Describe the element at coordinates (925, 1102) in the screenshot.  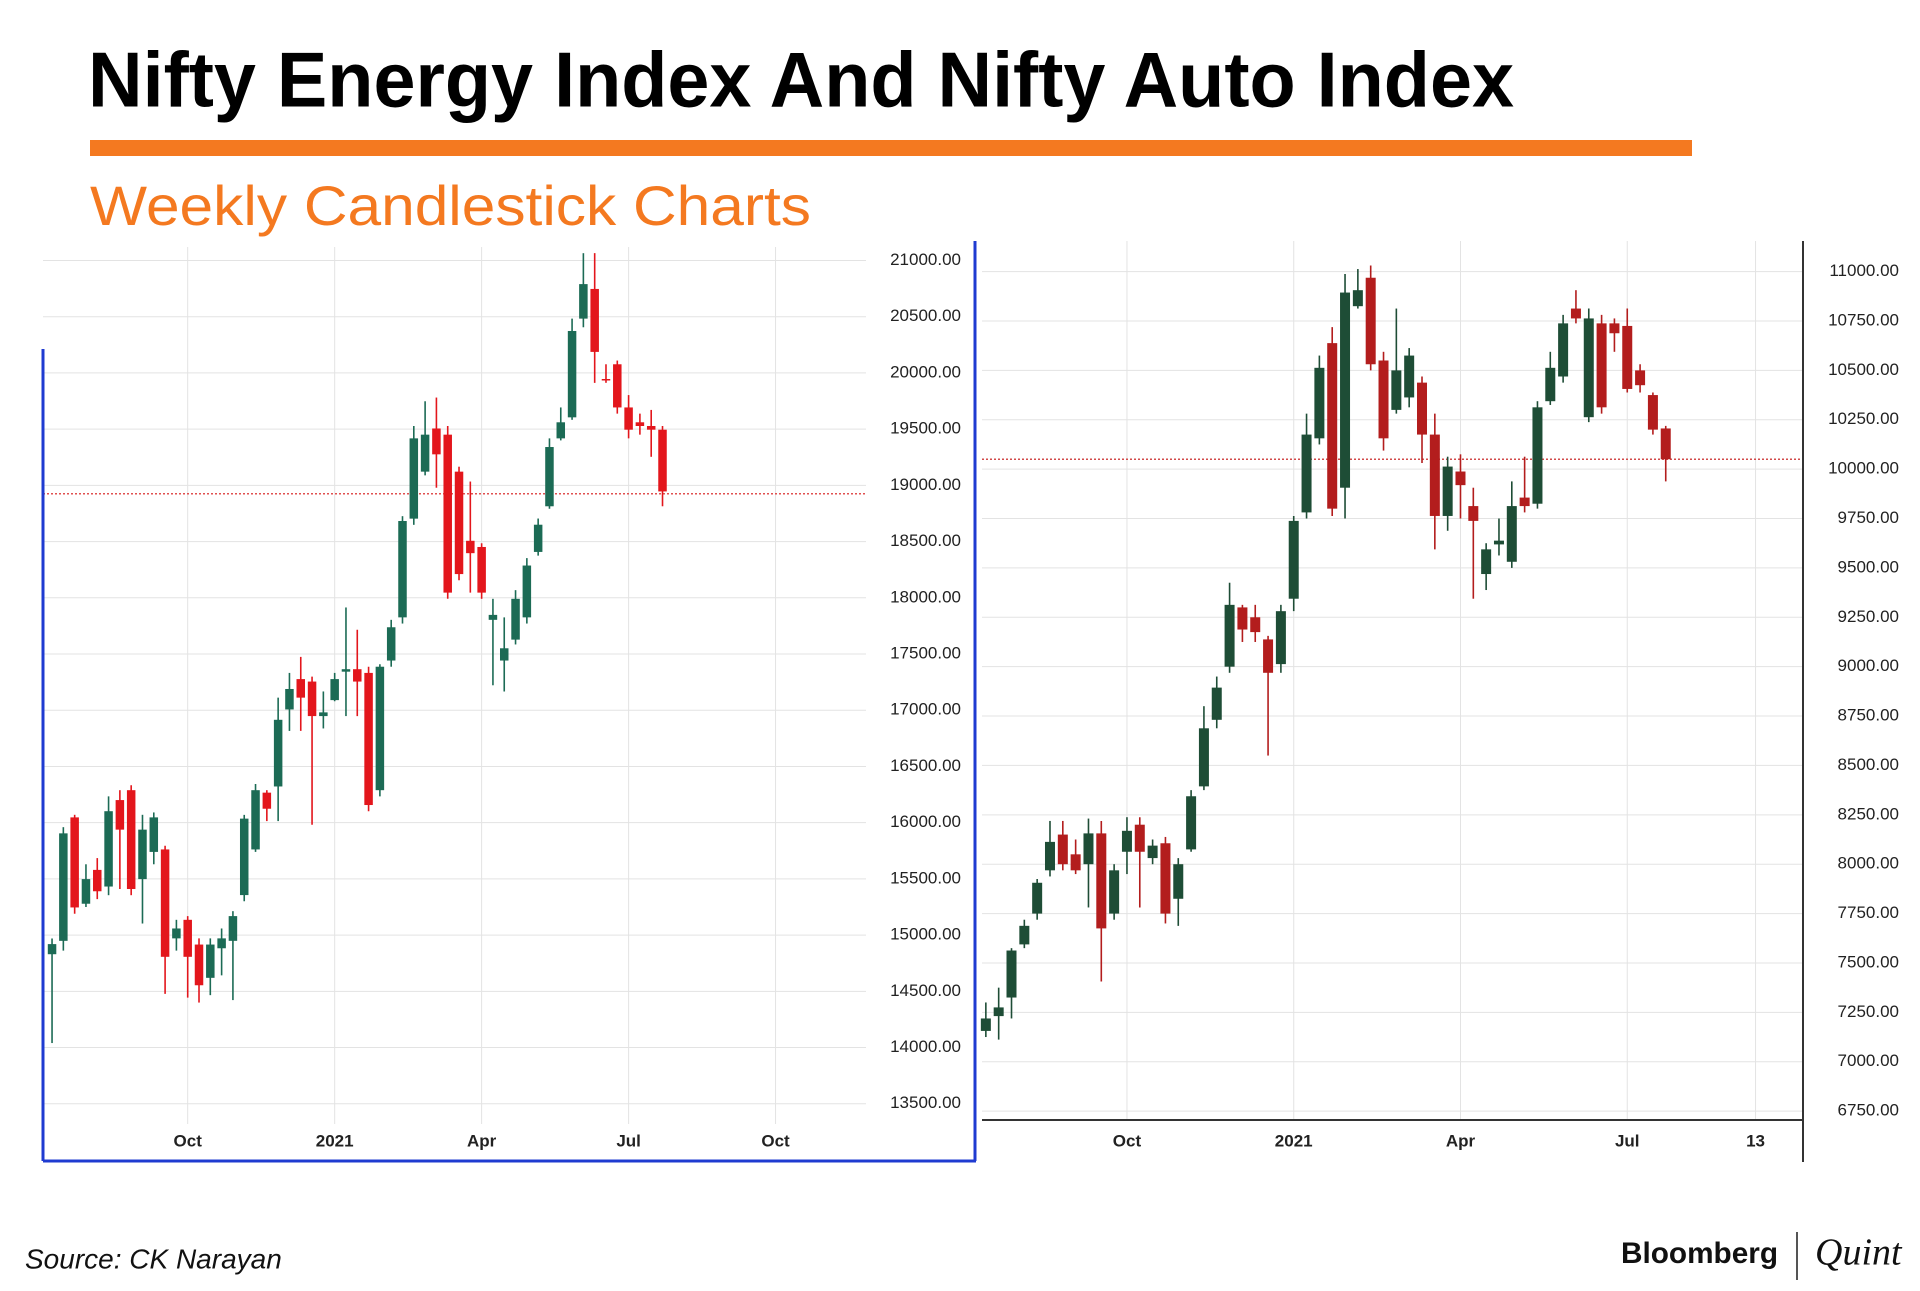
I see `y-tick-label: 13500.00` at that location.